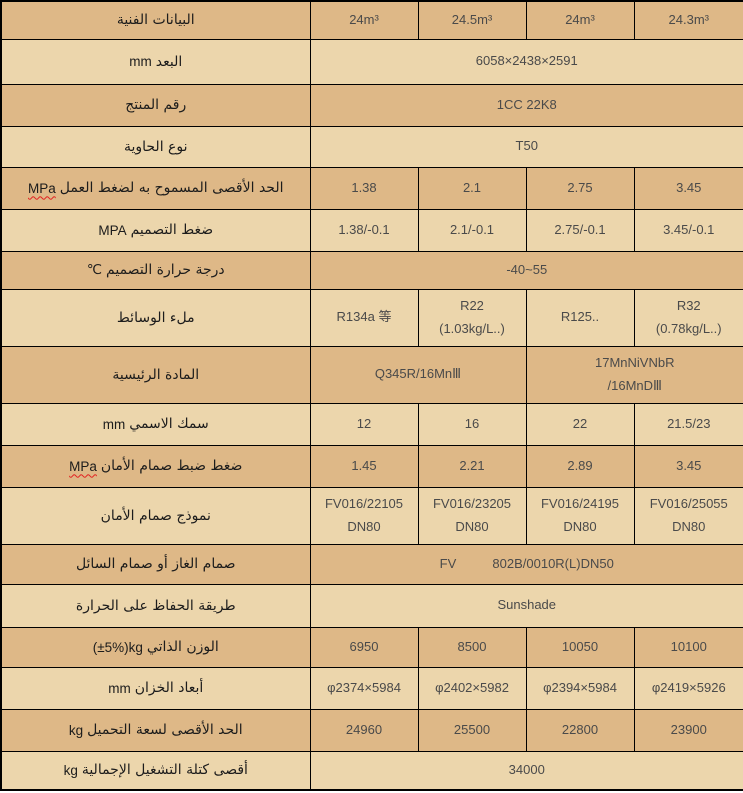  What do you see at coordinates (526, 770) in the screenshot?
I see `value-cell: 34000` at bounding box center [526, 770].